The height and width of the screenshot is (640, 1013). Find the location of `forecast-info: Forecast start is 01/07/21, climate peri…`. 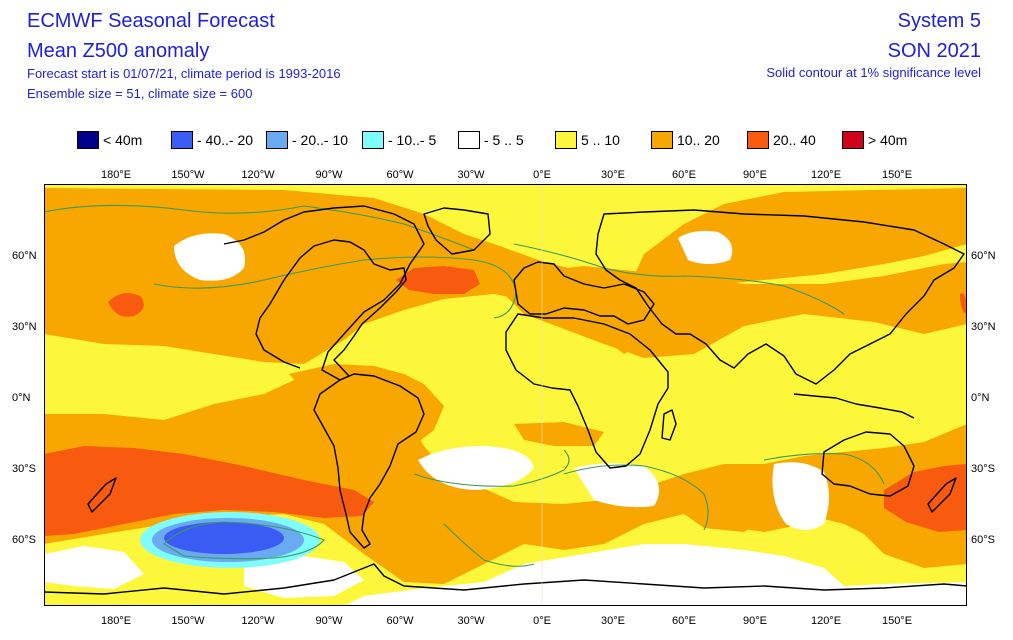

forecast-info: Forecast start is 01/07/21, climate peri… is located at coordinates (184, 73).